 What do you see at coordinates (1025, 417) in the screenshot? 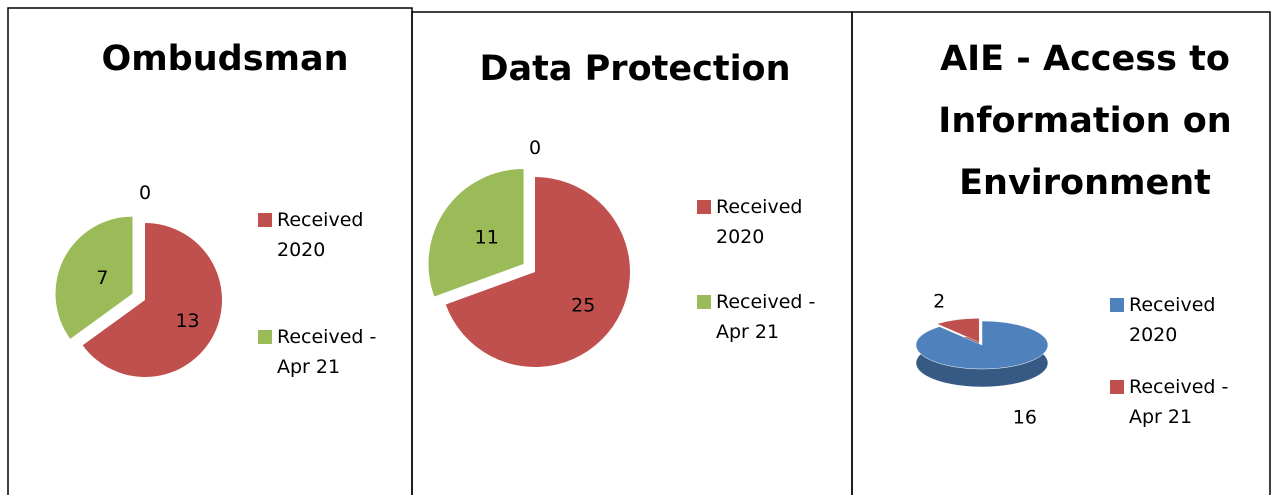
I see `data-label: 16` at bounding box center [1025, 417].